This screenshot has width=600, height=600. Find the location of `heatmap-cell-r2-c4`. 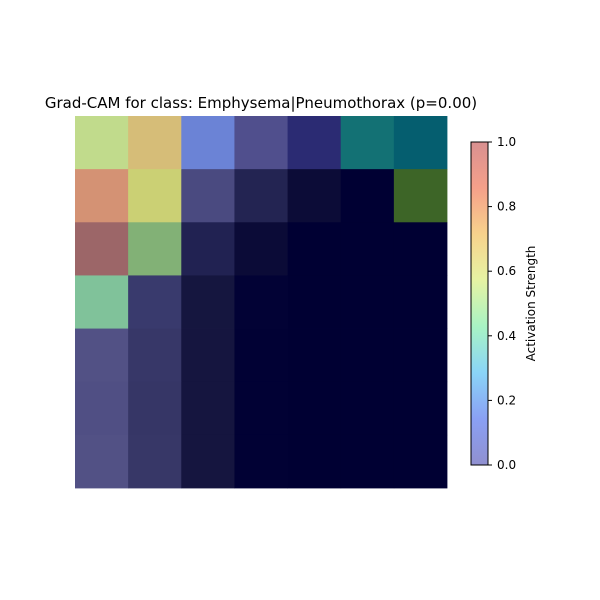

heatmap-cell-r2-c4 is located at coordinates (314, 249).